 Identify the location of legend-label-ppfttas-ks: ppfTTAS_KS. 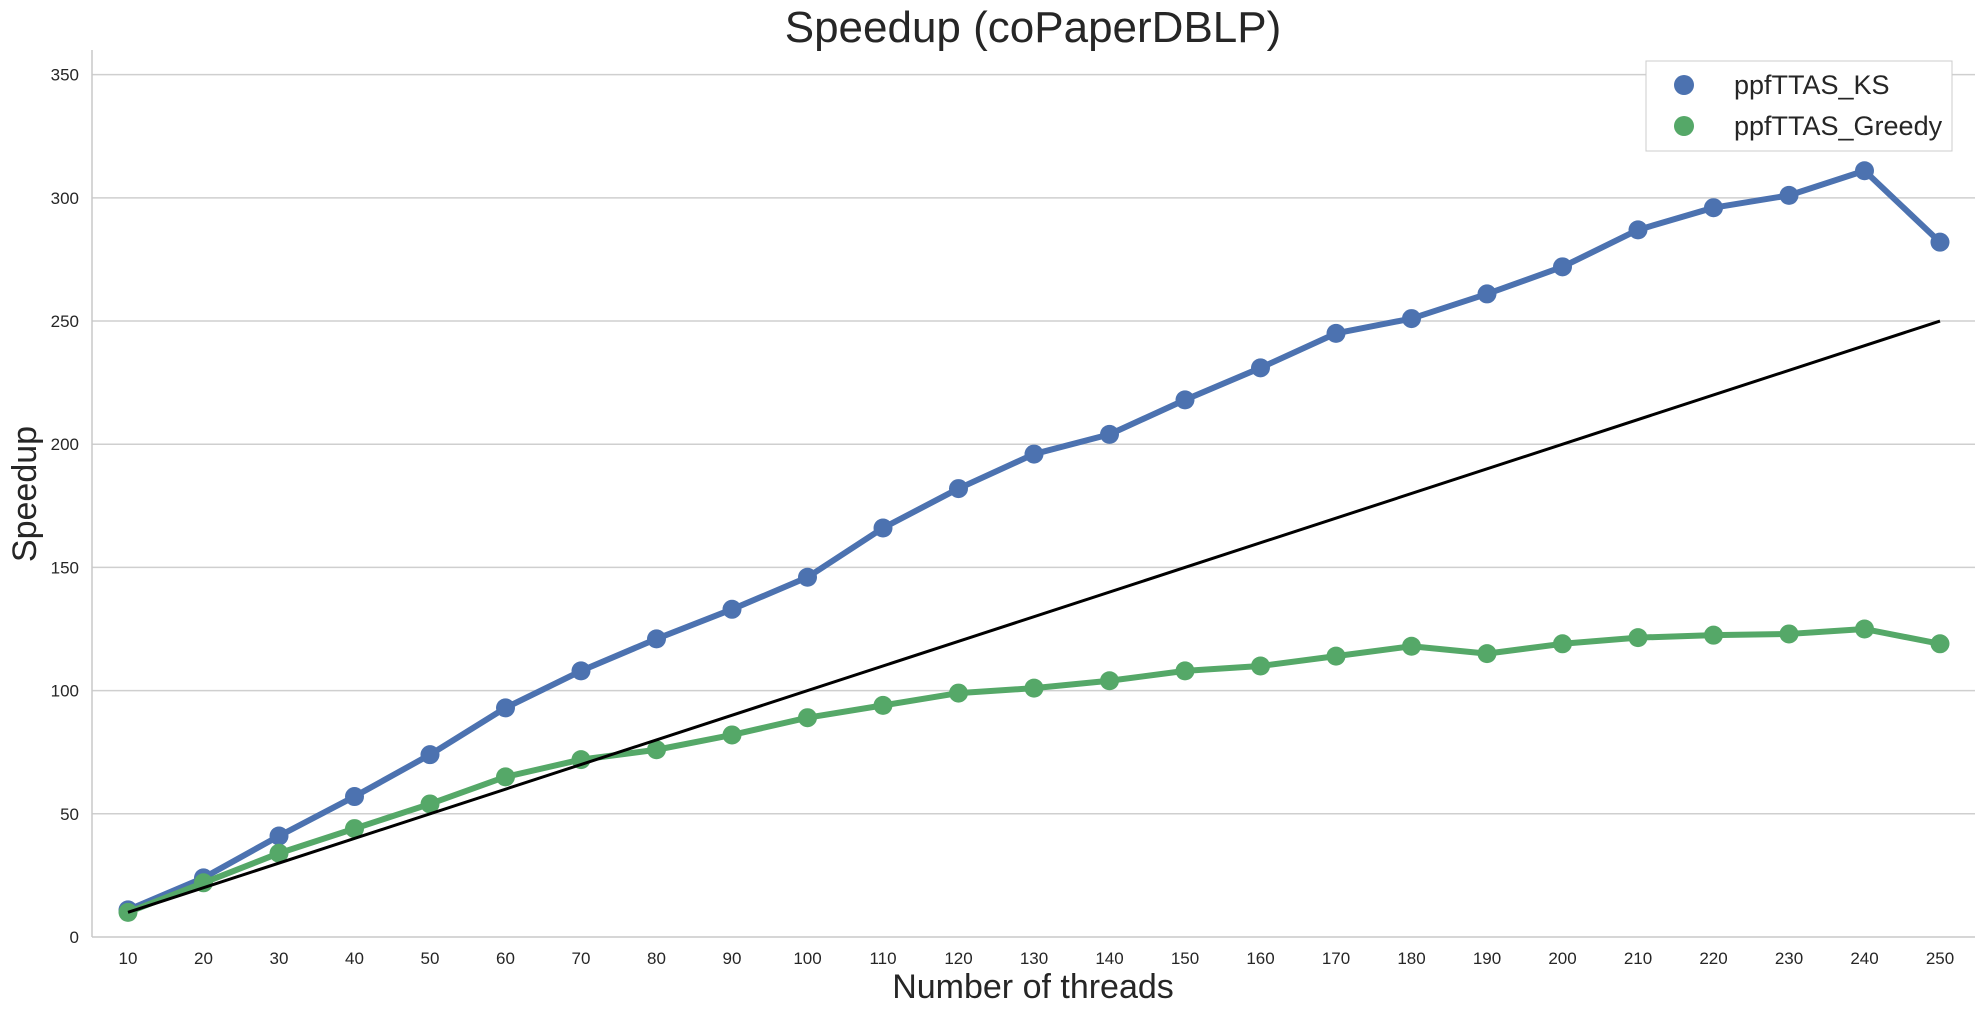
(1812, 85).